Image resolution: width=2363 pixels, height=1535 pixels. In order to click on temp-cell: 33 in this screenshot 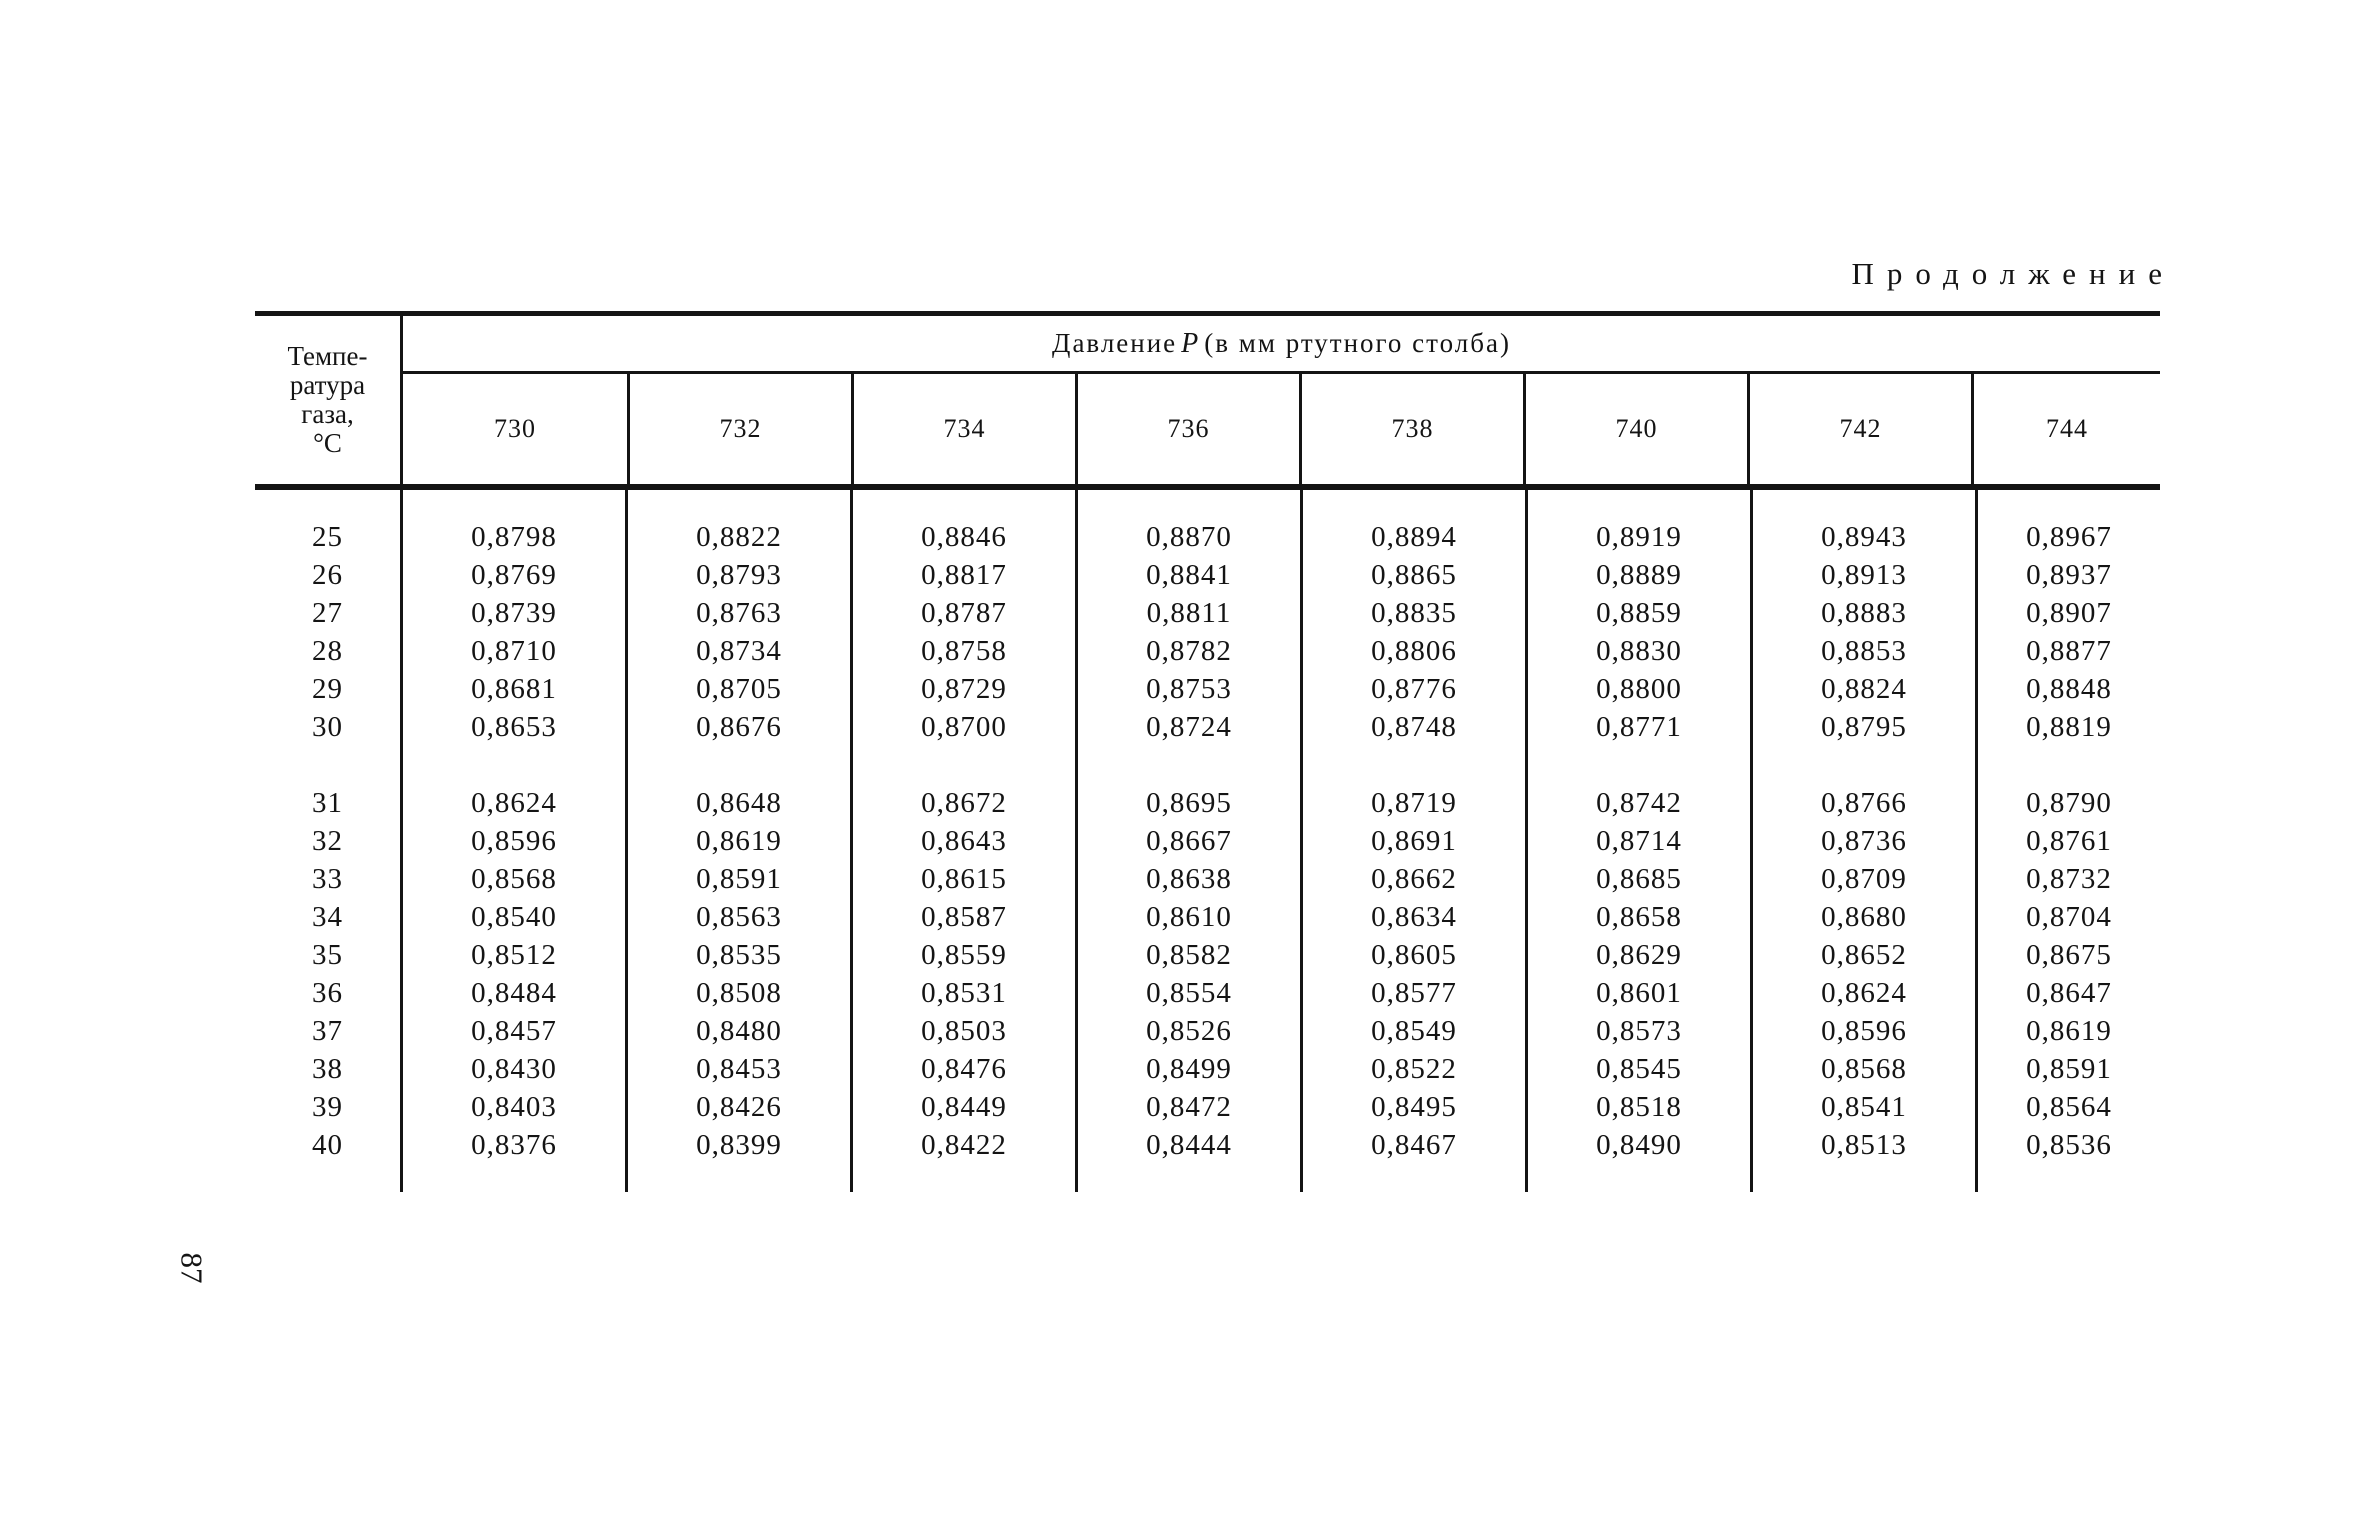, I will do `click(327, 879)`.